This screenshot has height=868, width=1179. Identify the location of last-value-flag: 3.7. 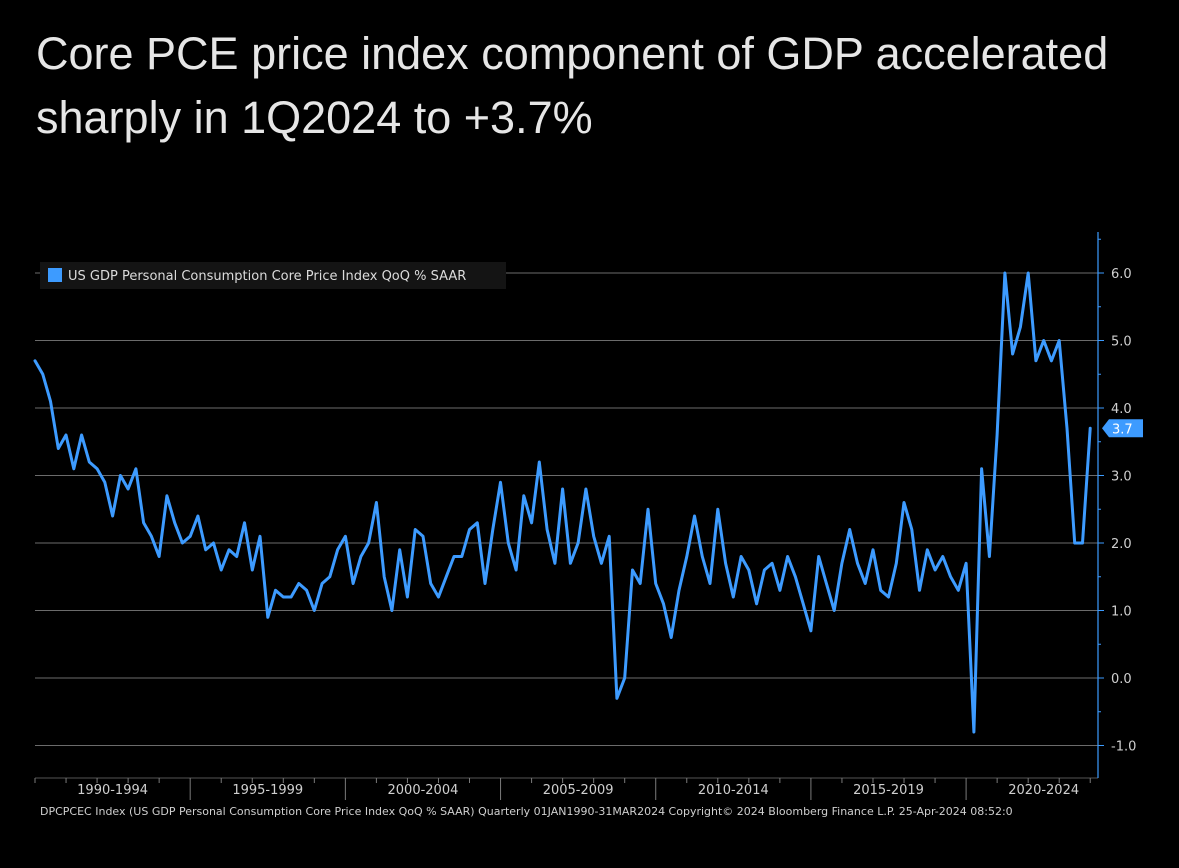
(1122, 428).